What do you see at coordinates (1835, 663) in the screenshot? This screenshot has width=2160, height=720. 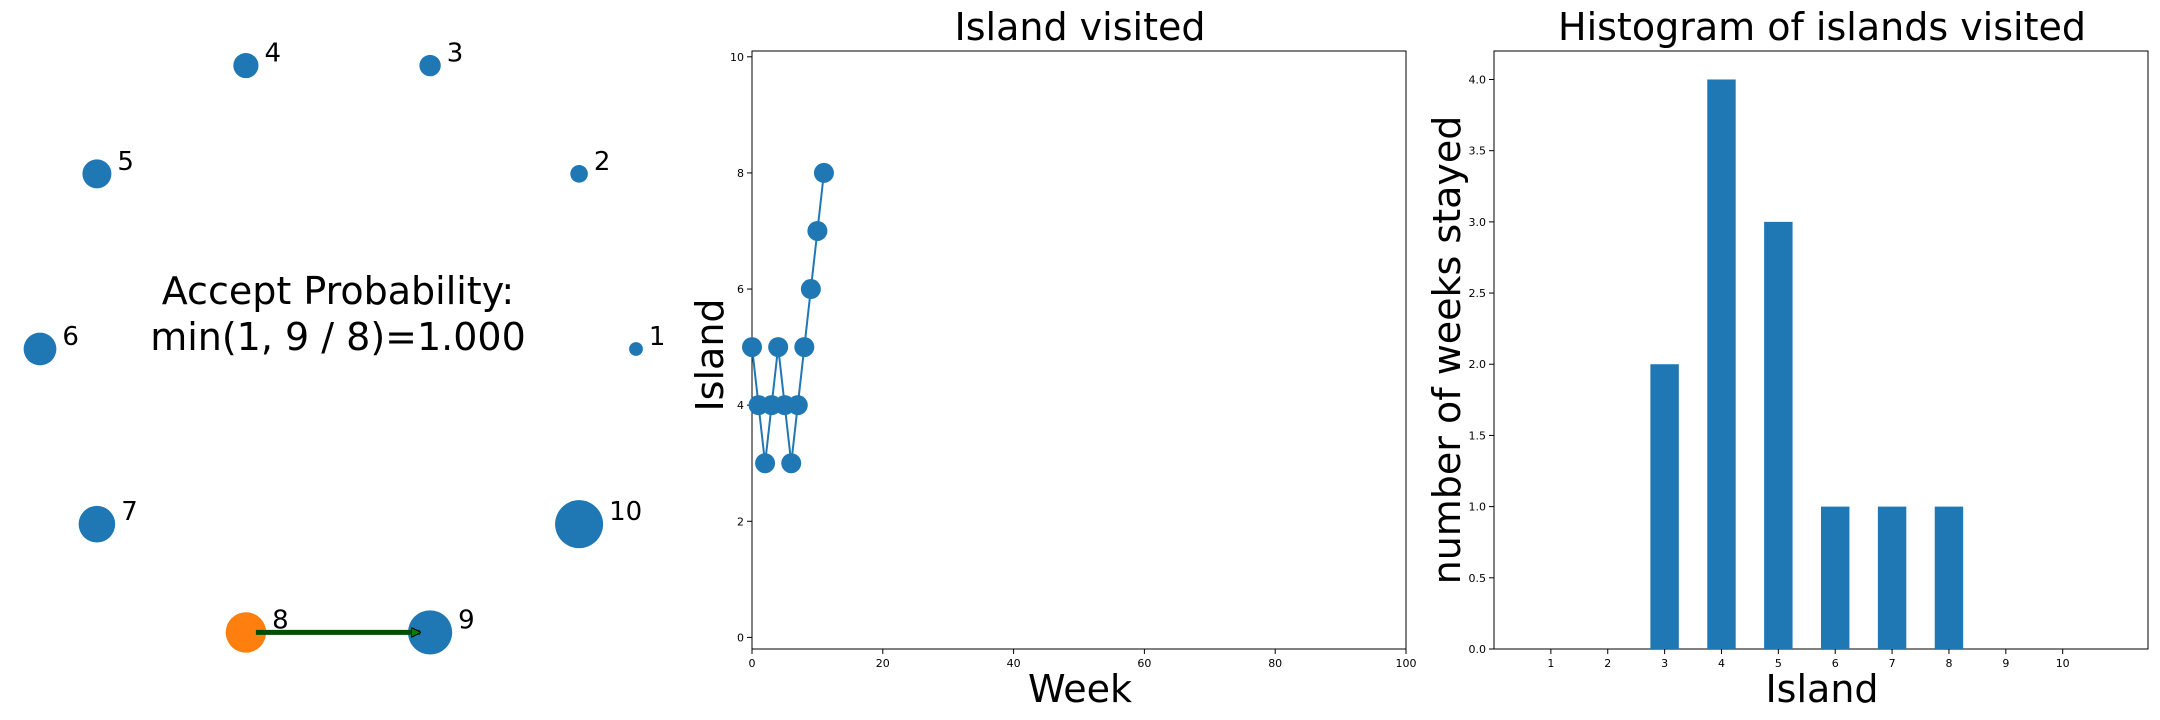 I see `histogram-xtick-label: 6` at bounding box center [1835, 663].